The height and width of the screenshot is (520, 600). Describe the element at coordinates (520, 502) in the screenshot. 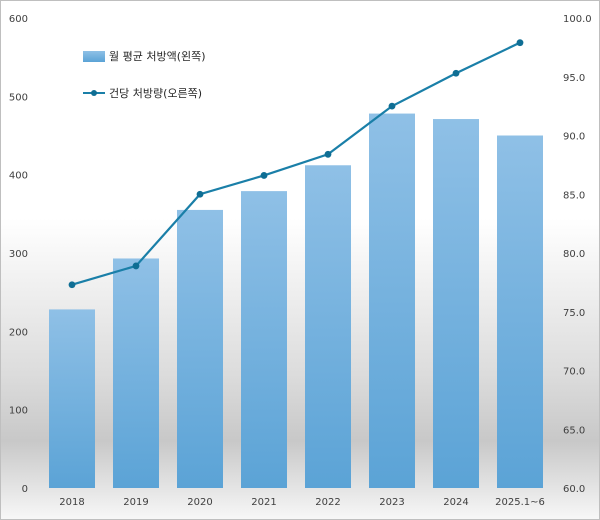

I see `x-tick-label: 2025.1~6` at that location.